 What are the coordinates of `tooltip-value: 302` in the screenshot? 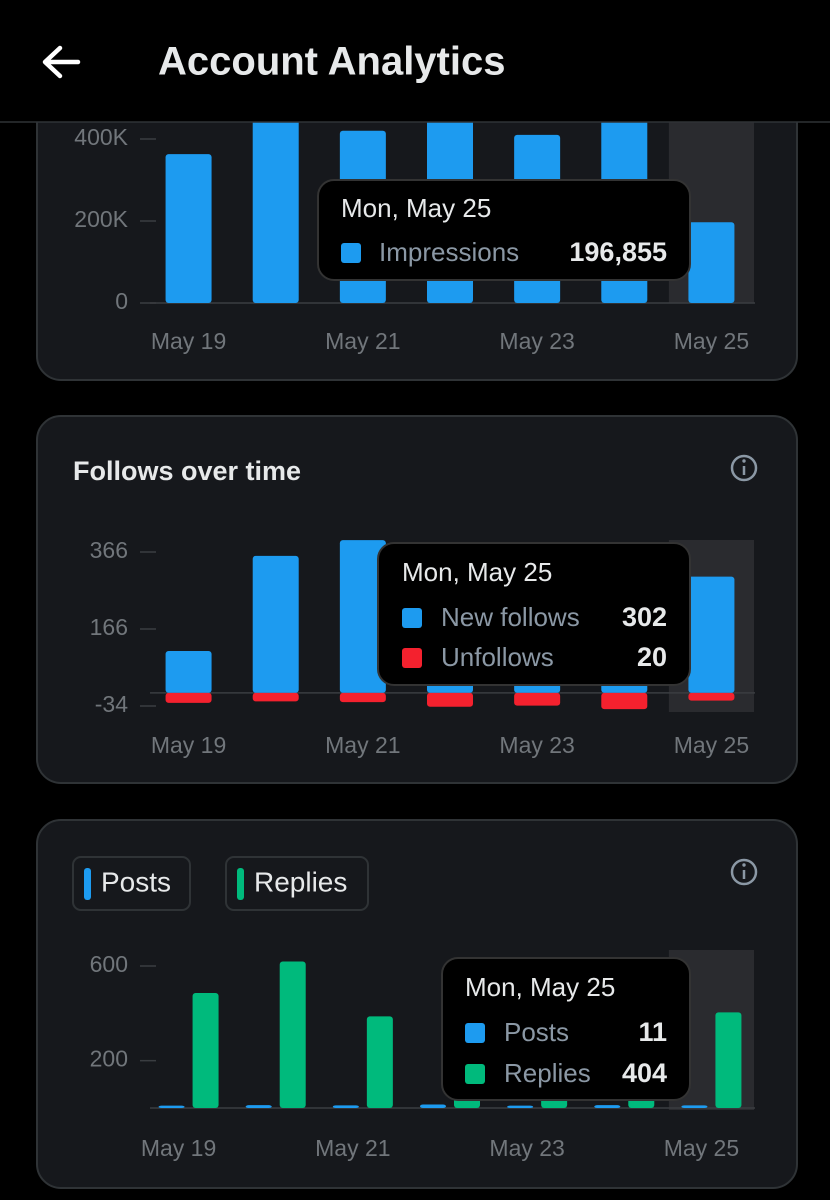 It's located at (644, 617).